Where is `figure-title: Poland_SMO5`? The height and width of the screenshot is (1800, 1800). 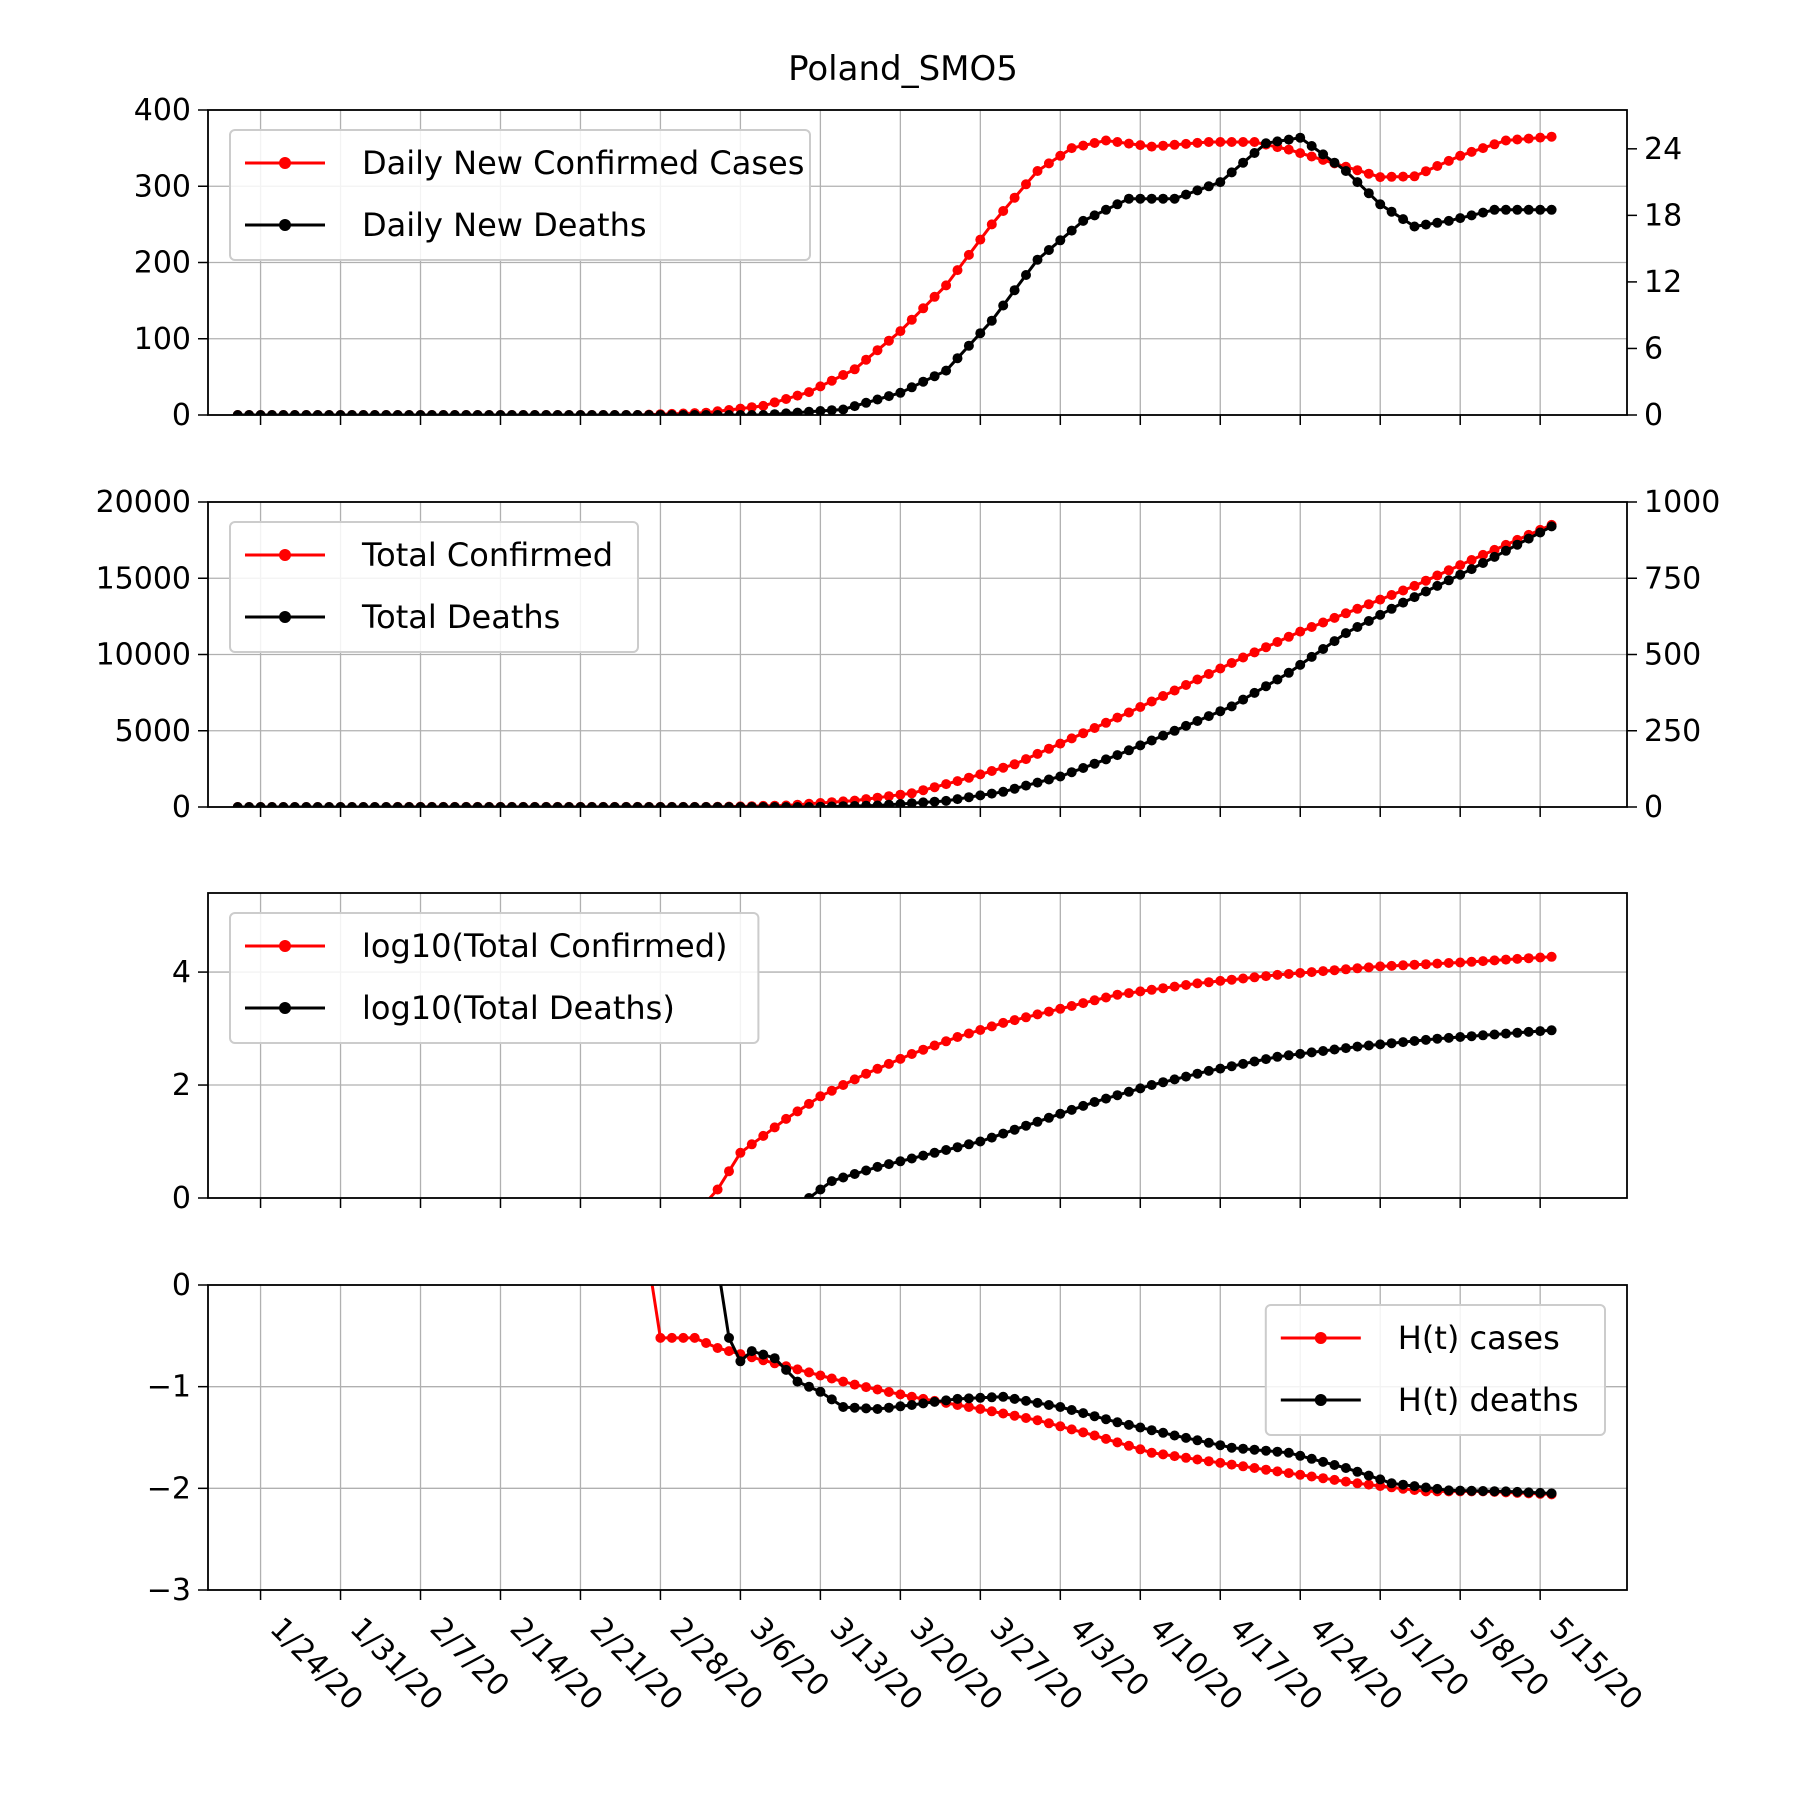
figure-title: Poland_SMO5 is located at coordinates (903, 69).